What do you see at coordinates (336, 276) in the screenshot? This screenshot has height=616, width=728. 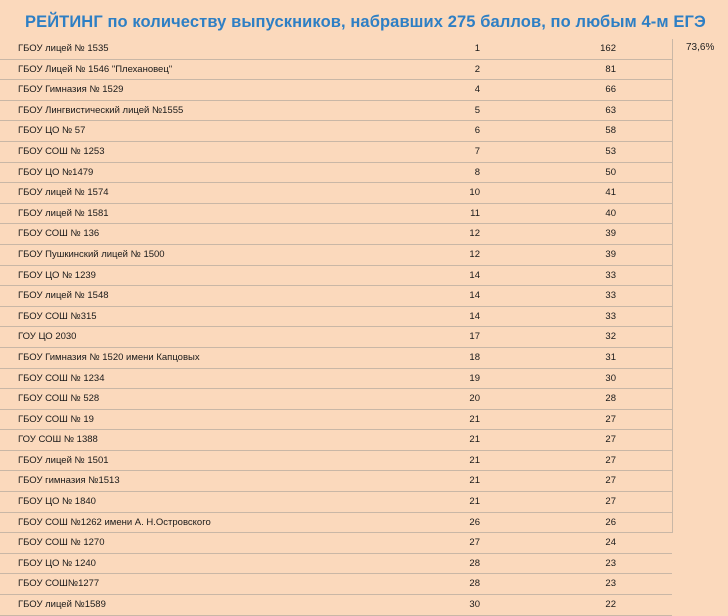 I see `table-row: ГБОУ ЦО № 1239 14 33` at bounding box center [336, 276].